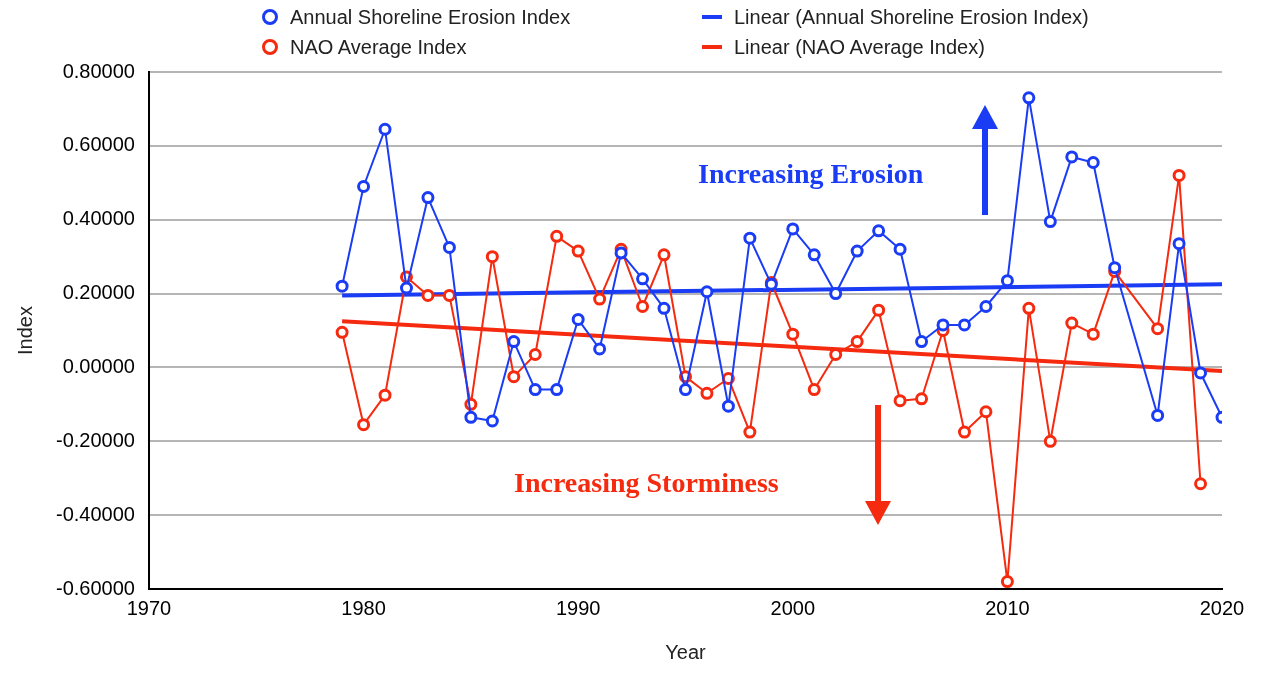  I want to click on x-tick-label: 2000, so click(793, 607).